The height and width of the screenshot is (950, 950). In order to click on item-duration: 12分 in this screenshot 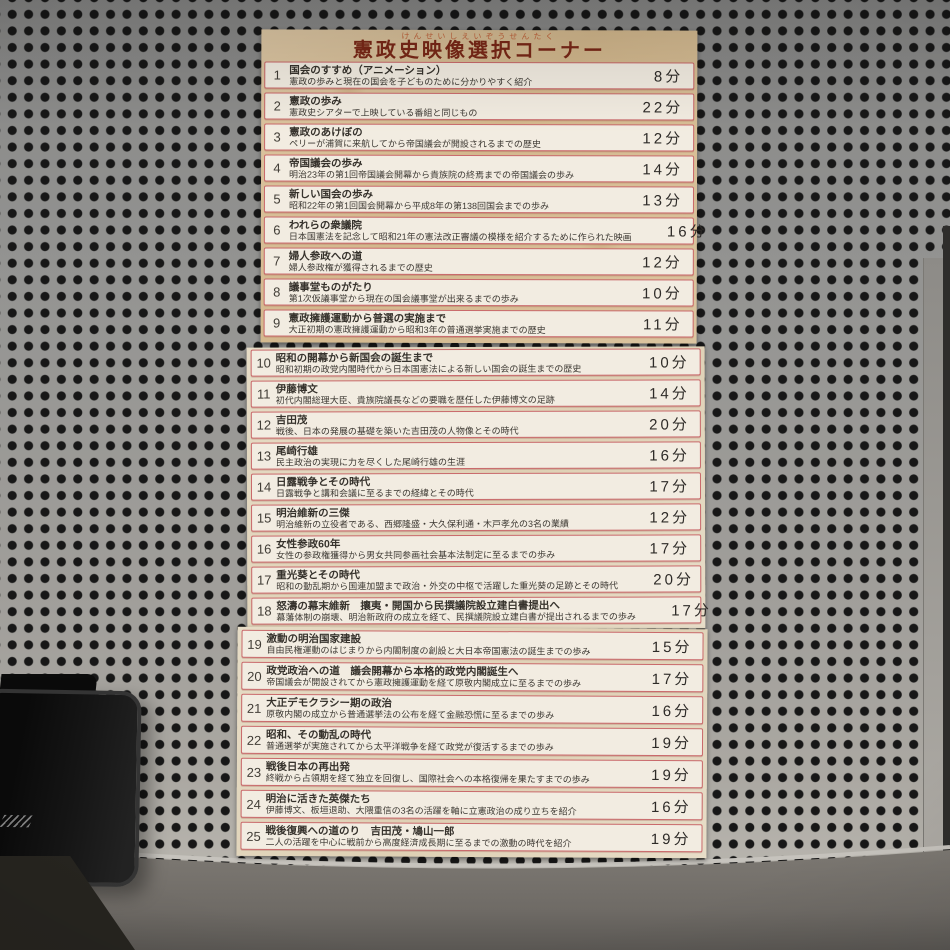, I will do `click(662, 263)`.